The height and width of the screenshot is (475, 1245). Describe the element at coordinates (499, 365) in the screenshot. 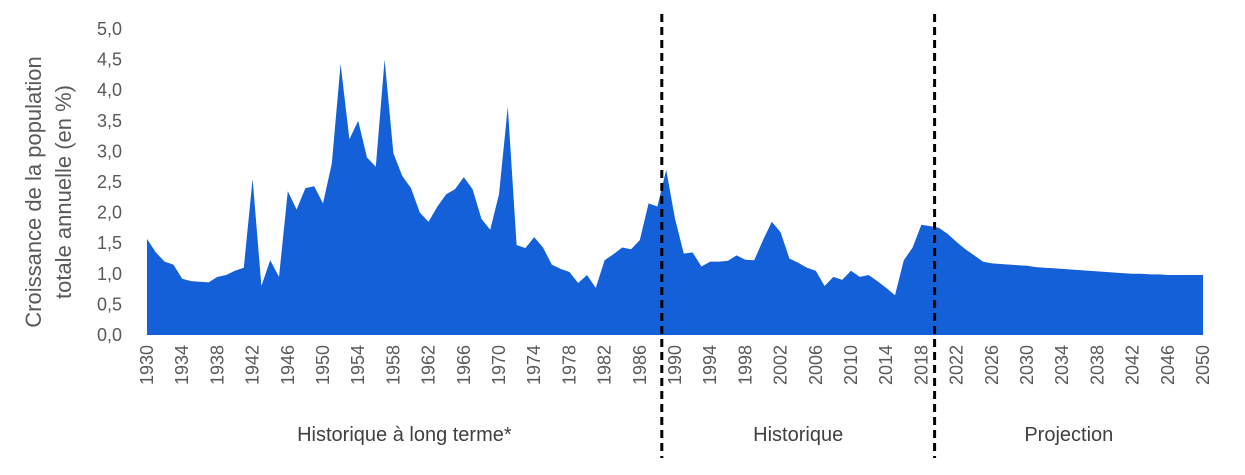

I see `x-tick-label: 1970` at that location.